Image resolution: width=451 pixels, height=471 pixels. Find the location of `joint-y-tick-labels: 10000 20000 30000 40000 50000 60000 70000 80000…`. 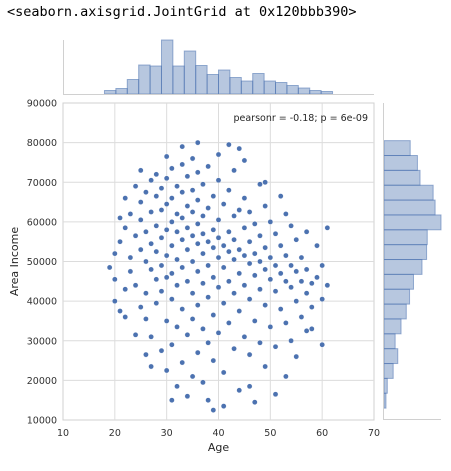

joint-y-tick-labels: 10000 20000 30000 40000 50000 60000 70000 80000… is located at coordinates (42, 263).